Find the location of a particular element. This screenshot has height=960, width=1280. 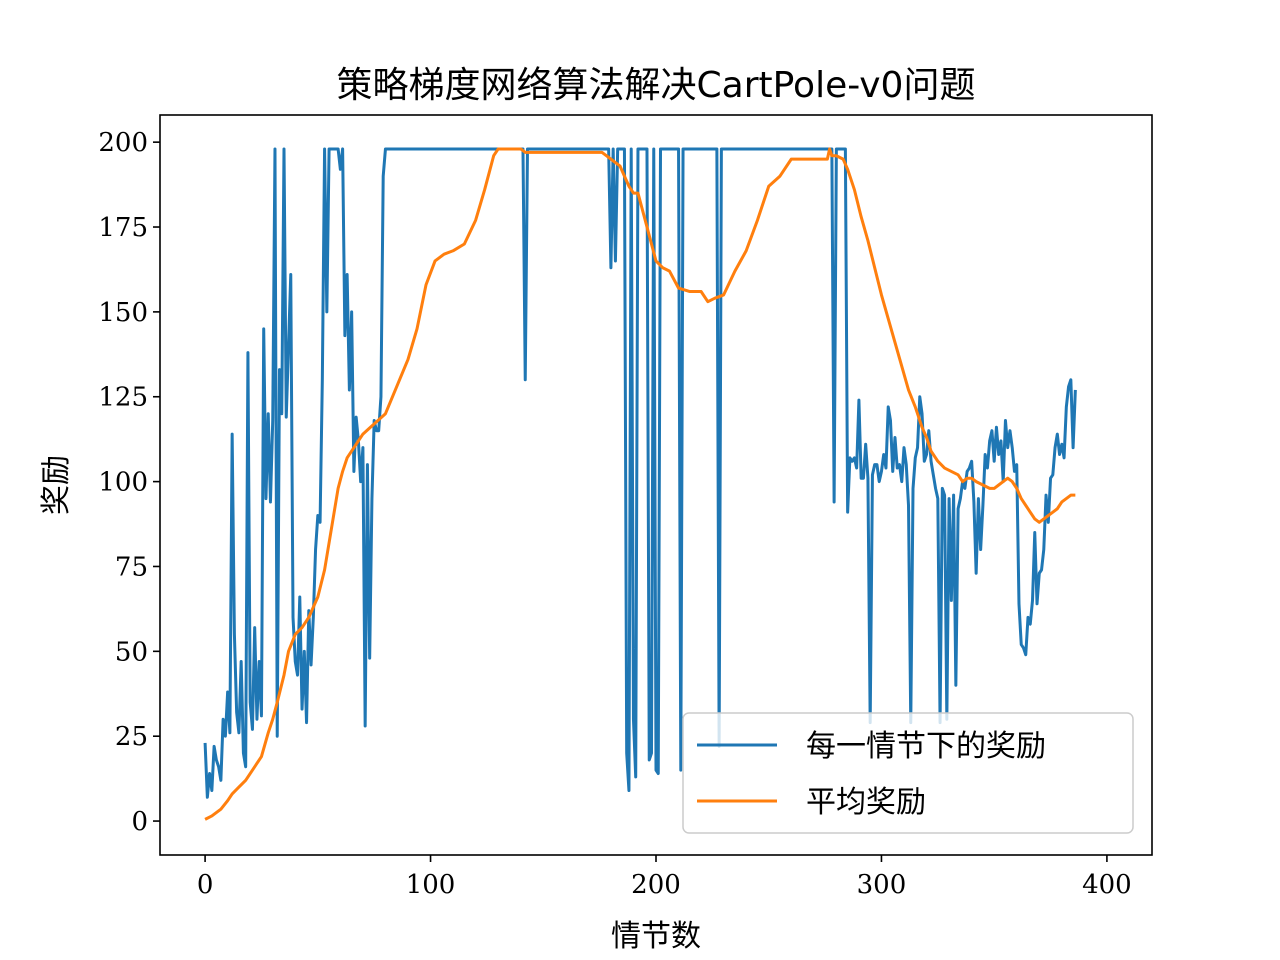

y-tick-label: 125 is located at coordinates (123, 398).